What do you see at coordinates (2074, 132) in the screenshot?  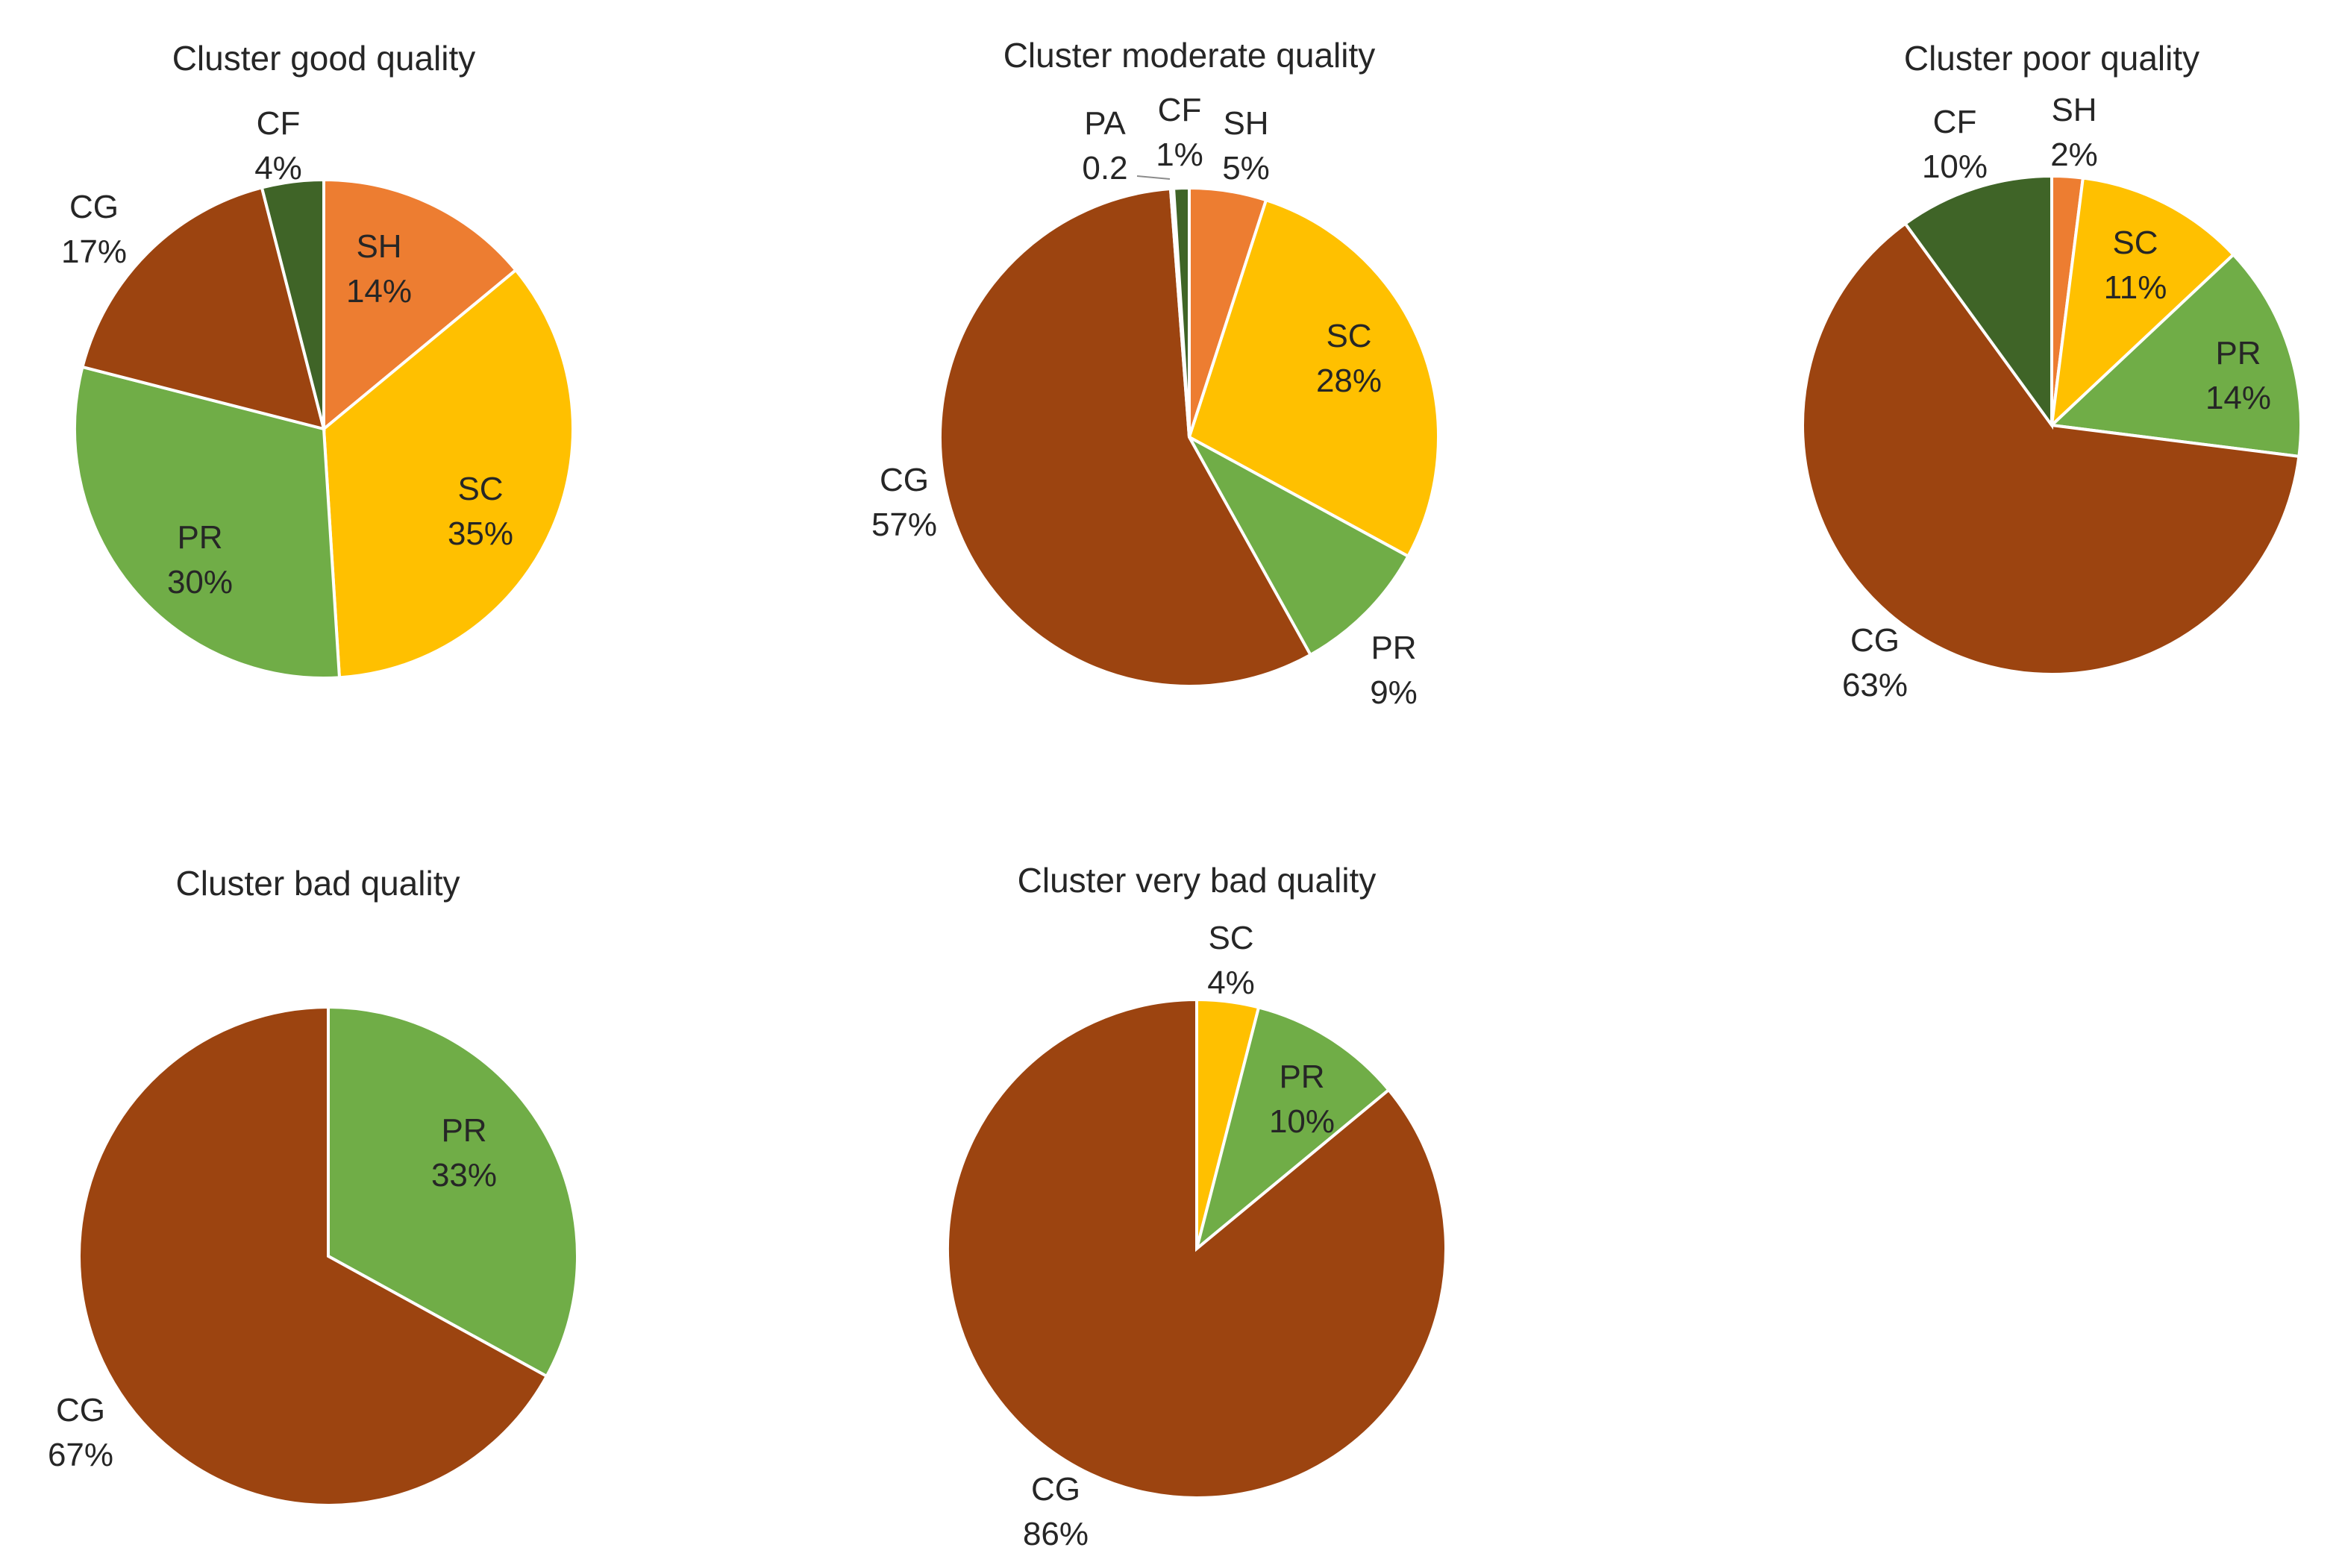 I see `slice-label-sh: SH 2%` at bounding box center [2074, 132].